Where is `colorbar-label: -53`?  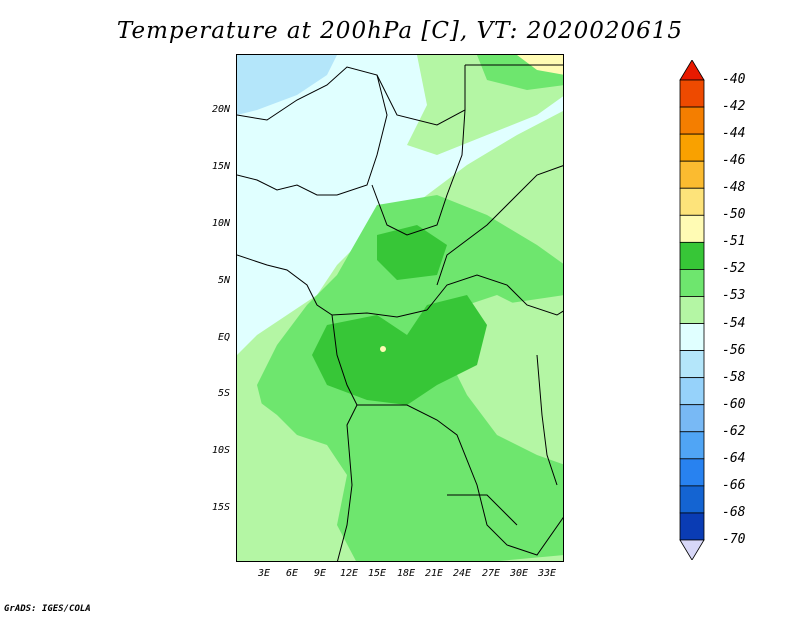 colorbar-label: -53 is located at coordinates (734, 296).